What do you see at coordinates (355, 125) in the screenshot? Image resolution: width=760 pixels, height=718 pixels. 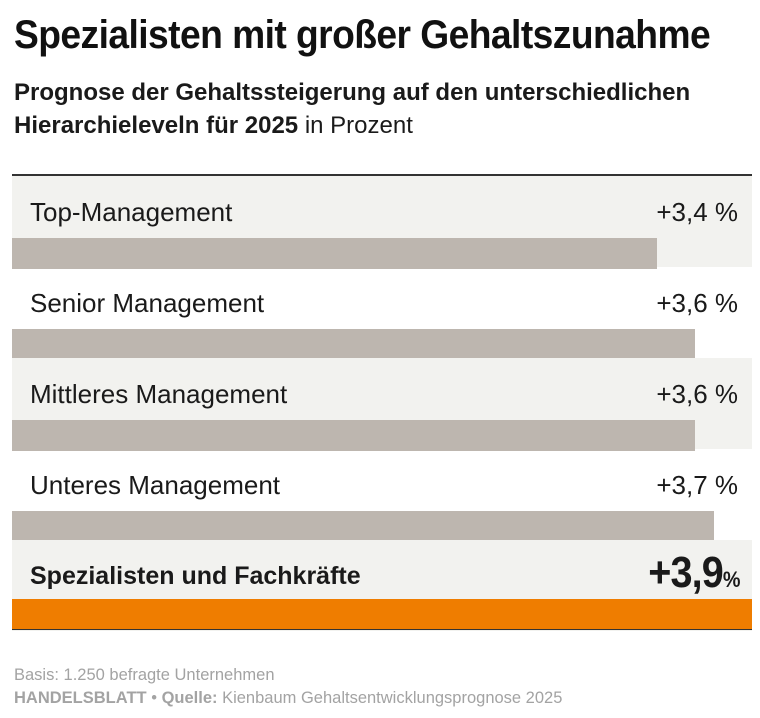 I see `subtitle-unit: in Prozent` at bounding box center [355, 125].